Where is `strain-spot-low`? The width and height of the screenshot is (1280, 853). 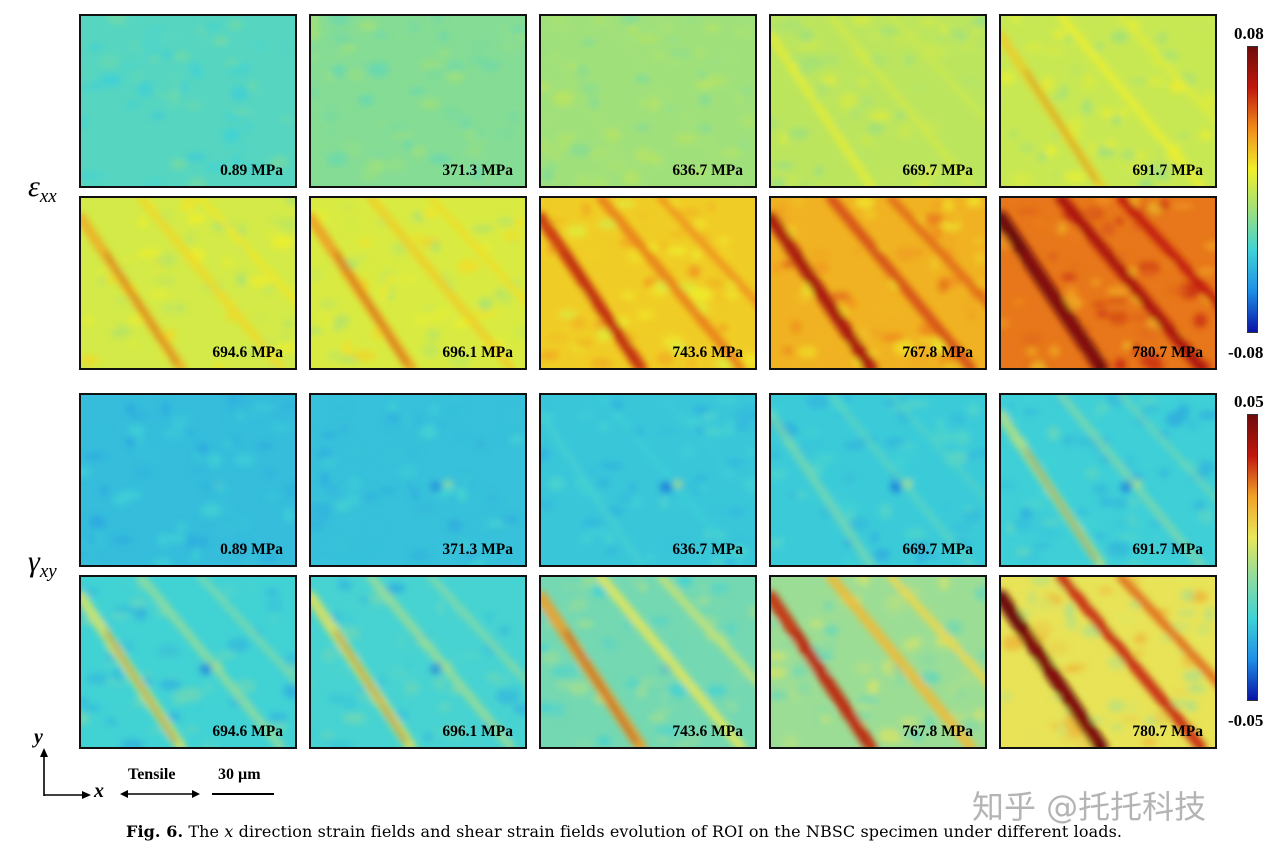 strain-spot-low is located at coordinates (436, 669).